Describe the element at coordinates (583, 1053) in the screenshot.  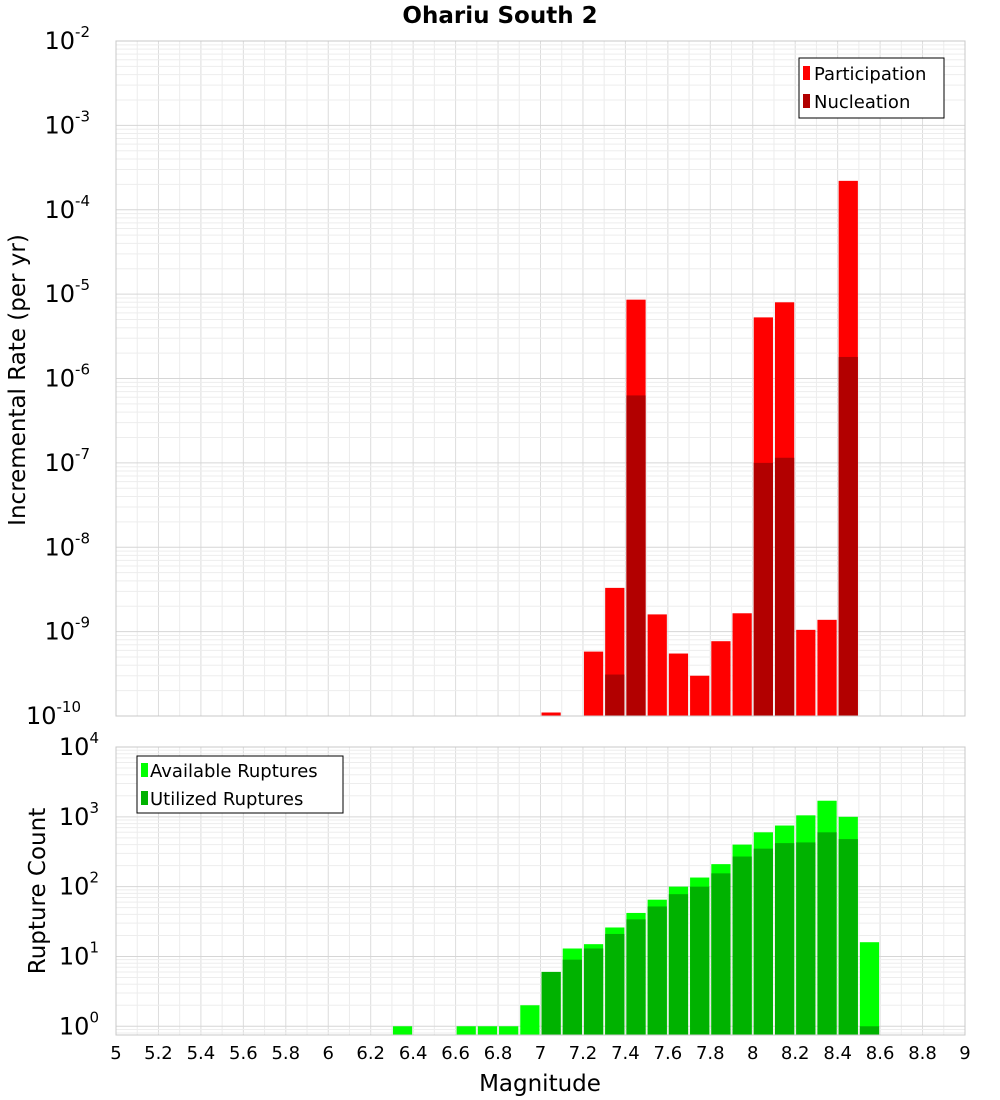
I see `x-tick-label: 7.2` at that location.